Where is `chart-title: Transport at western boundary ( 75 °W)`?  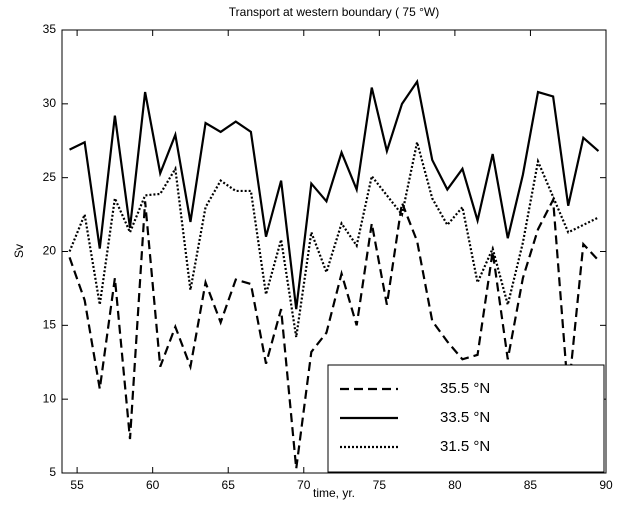 chart-title: Transport at western boundary ( 75 °W) is located at coordinates (334, 12).